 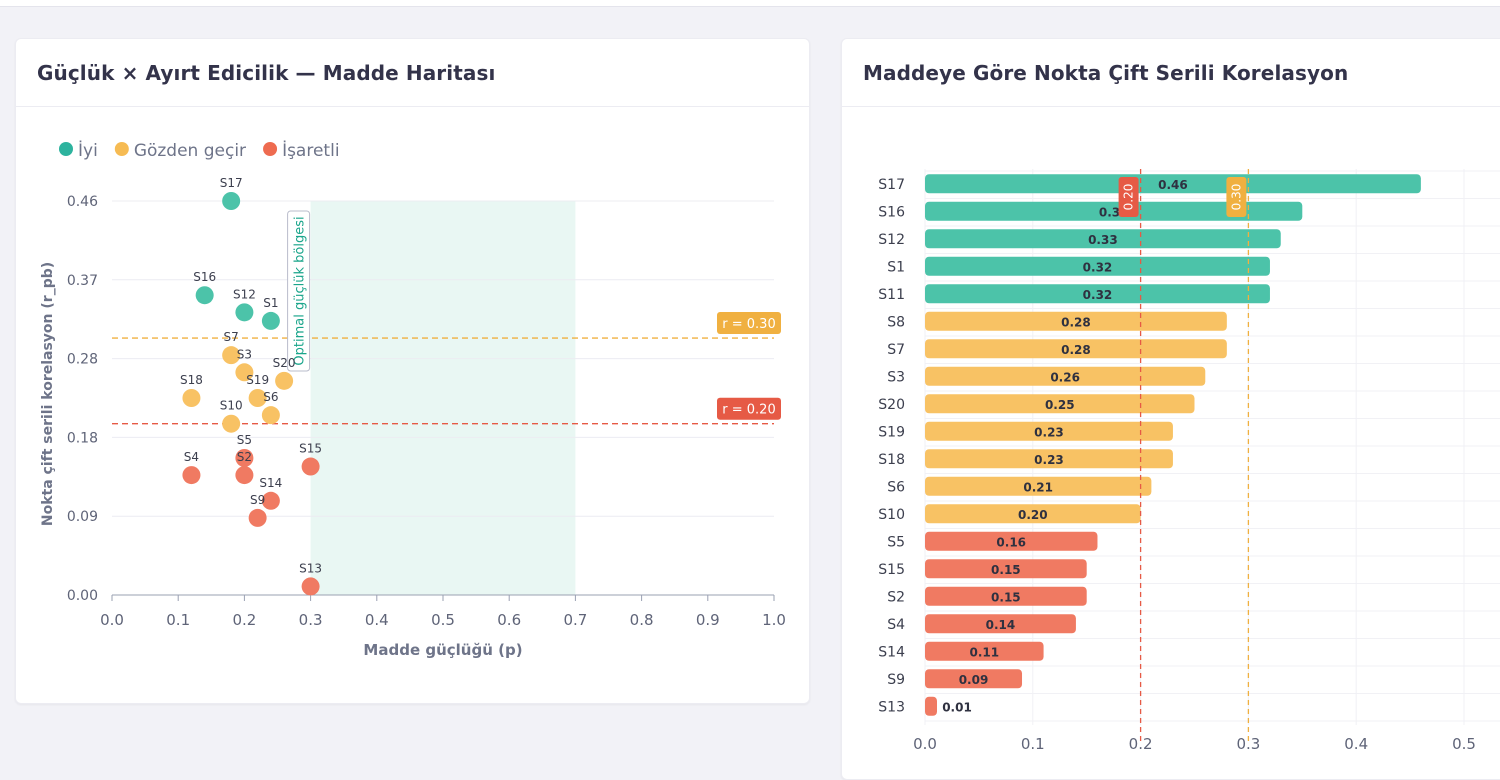 I want to click on x-axis-title: Madde güçlüğü (p), so click(x=442, y=650).